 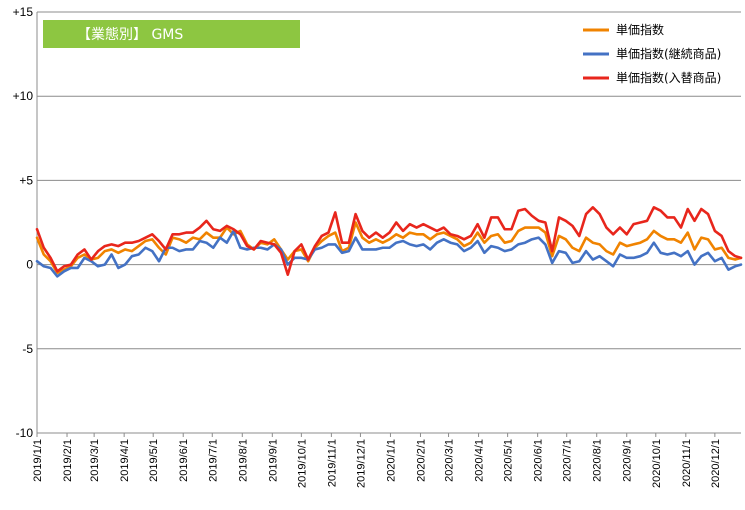 What do you see at coordinates (598, 460) in the screenshot?
I see `x-tick-label: 2020/8/1` at bounding box center [598, 460].